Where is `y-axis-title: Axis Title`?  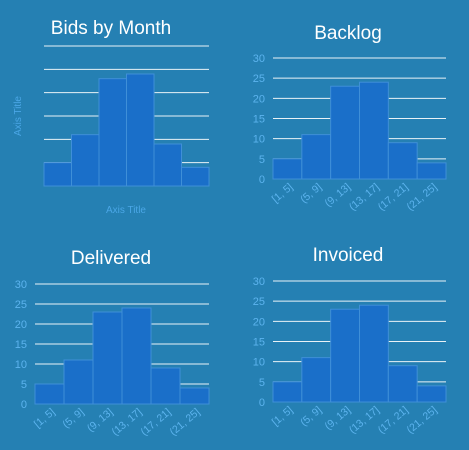
y-axis-title: Axis Title is located at coordinates (18, 116).